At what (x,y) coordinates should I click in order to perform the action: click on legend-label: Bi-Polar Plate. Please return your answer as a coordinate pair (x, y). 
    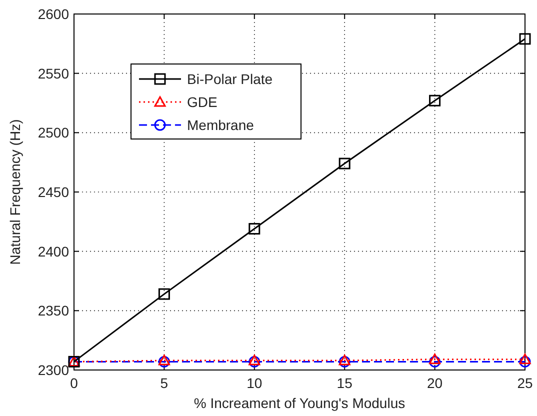
    Looking at the image, I should click on (230, 79).